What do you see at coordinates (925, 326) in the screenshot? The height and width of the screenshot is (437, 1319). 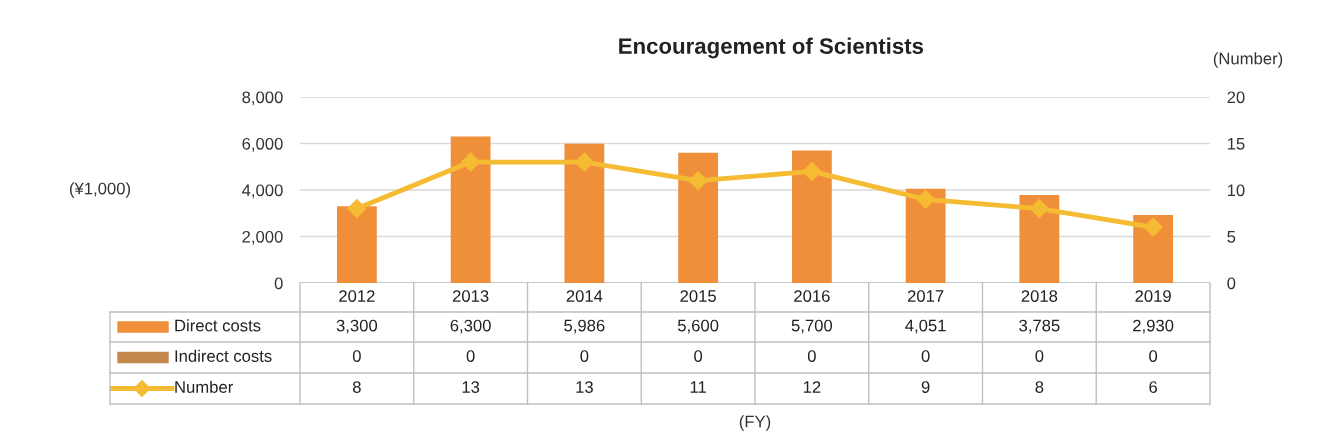 I see `data-label: 4,051` at bounding box center [925, 326].